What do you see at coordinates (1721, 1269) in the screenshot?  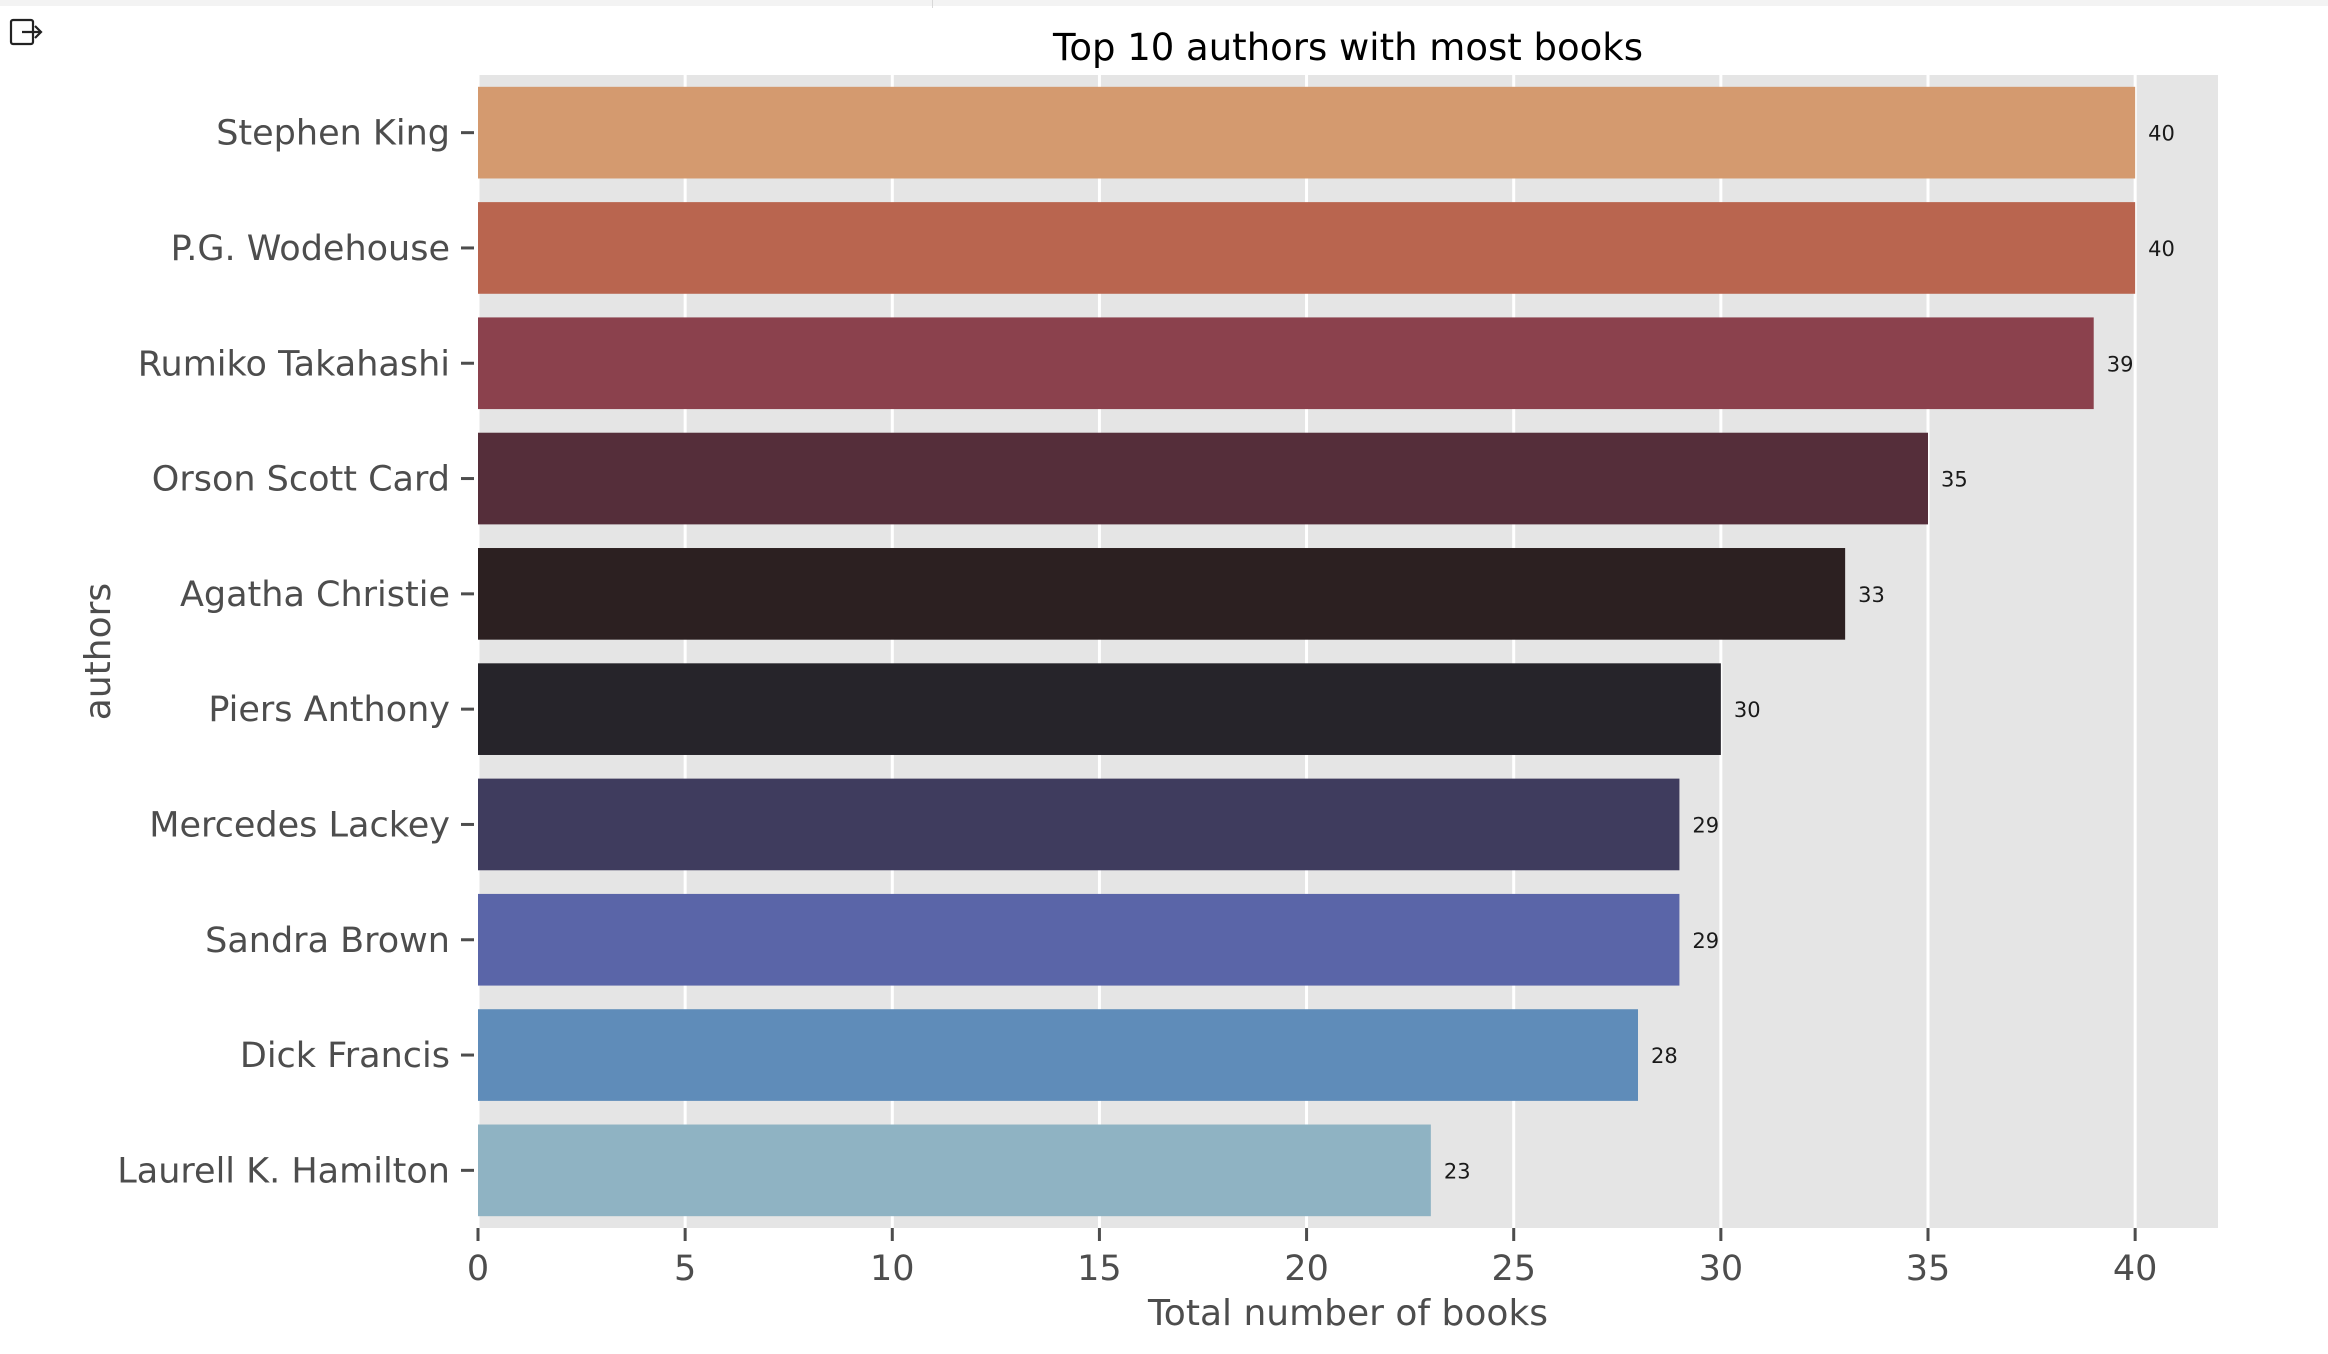 I see `x-tick-label: 30` at bounding box center [1721, 1269].